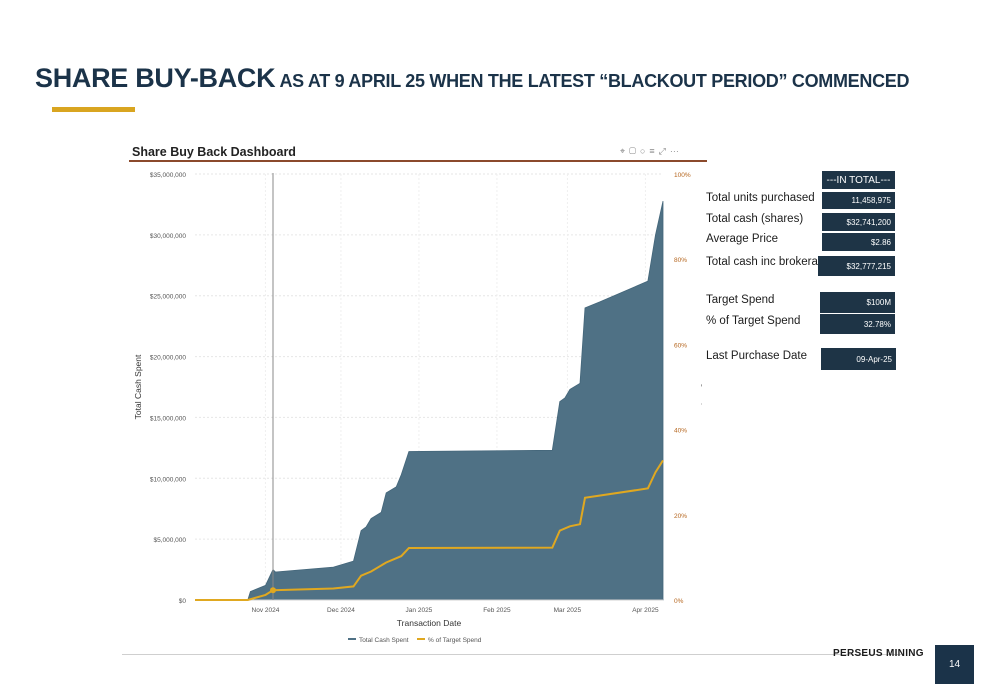  What do you see at coordinates (497, 610) in the screenshot?
I see `x-tick-label: Feb 2025` at bounding box center [497, 610].